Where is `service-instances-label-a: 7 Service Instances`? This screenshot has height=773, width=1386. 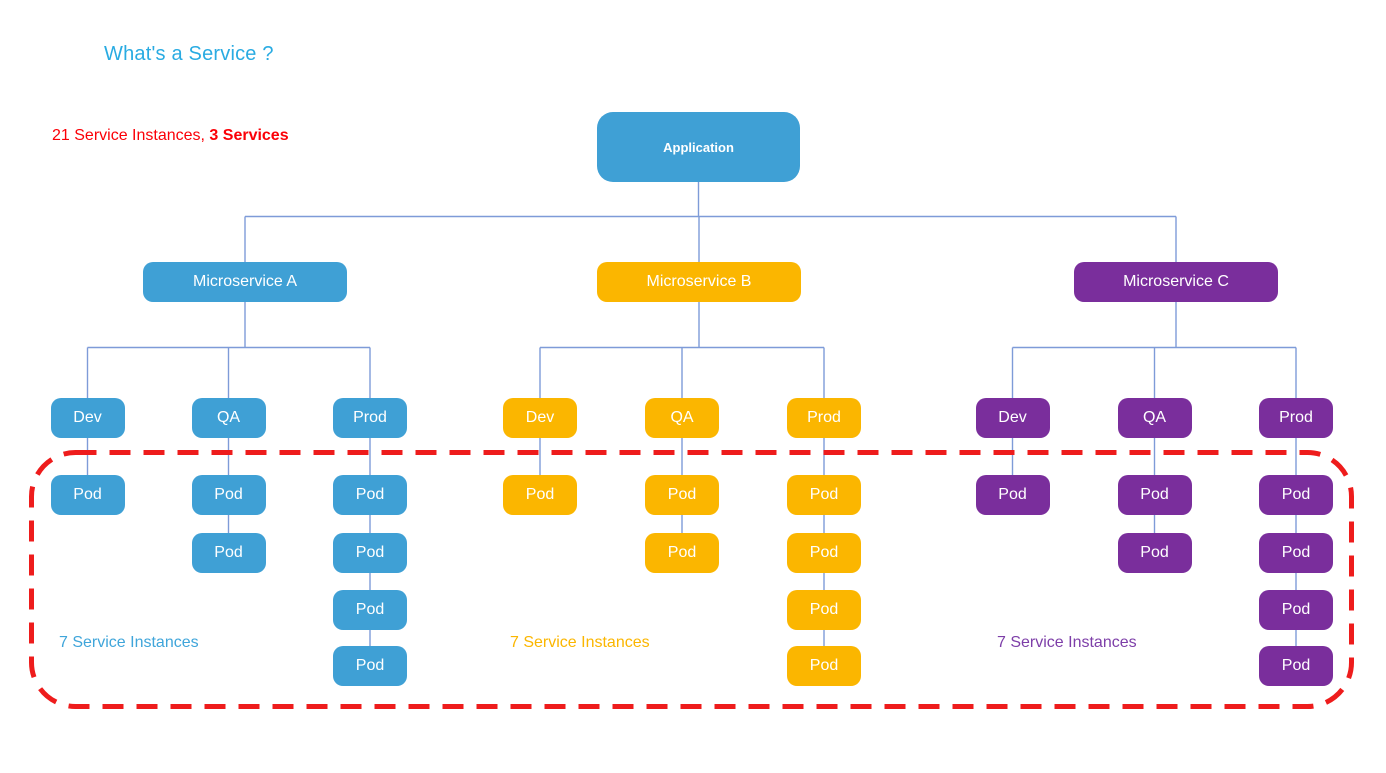
service-instances-label-a: 7 Service Instances is located at coordinates (129, 642).